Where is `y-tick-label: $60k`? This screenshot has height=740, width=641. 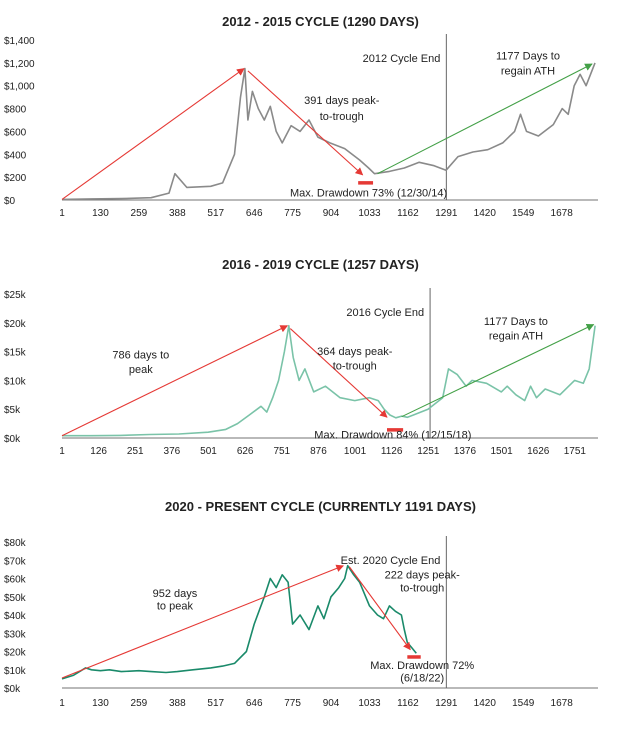
y-tick-label: $60k is located at coordinates (15, 580).